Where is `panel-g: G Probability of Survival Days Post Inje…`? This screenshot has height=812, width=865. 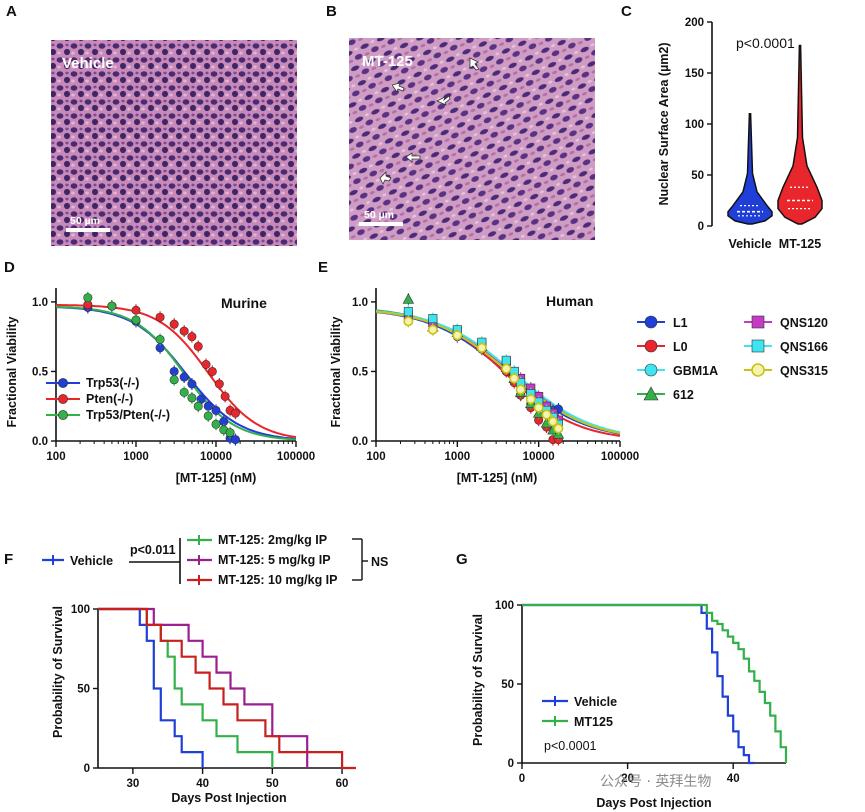
panel-g: G Probability of Survival Days Post Inje… is located at coordinates (622, 680).